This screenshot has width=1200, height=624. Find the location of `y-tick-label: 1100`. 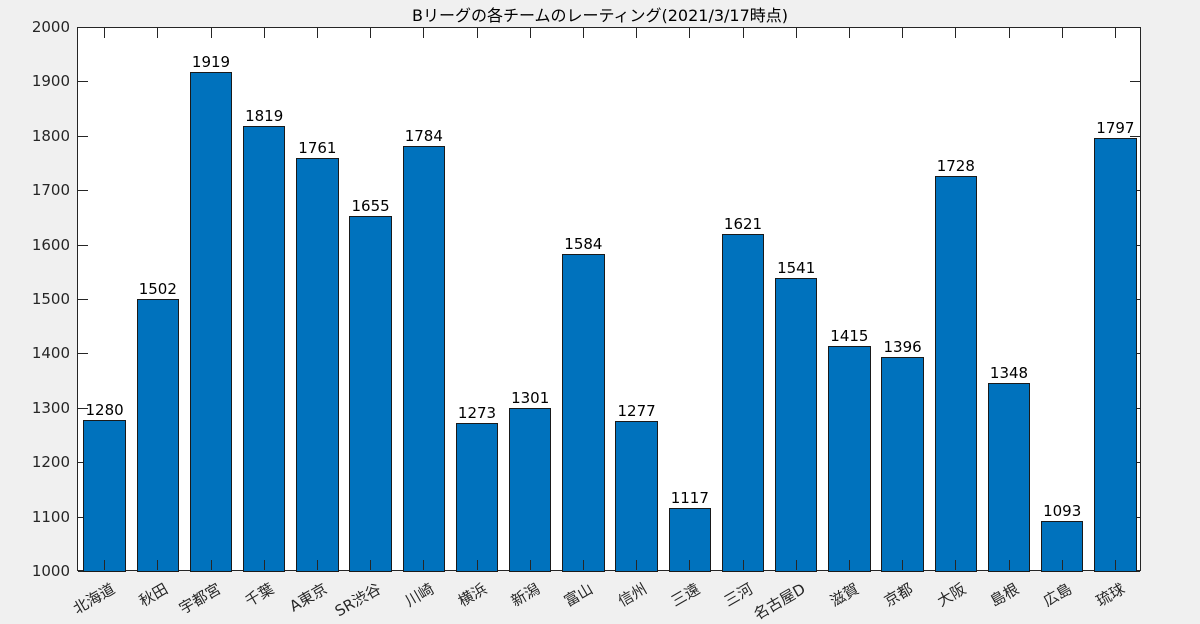

y-tick-label: 1100 is located at coordinates (50, 516).